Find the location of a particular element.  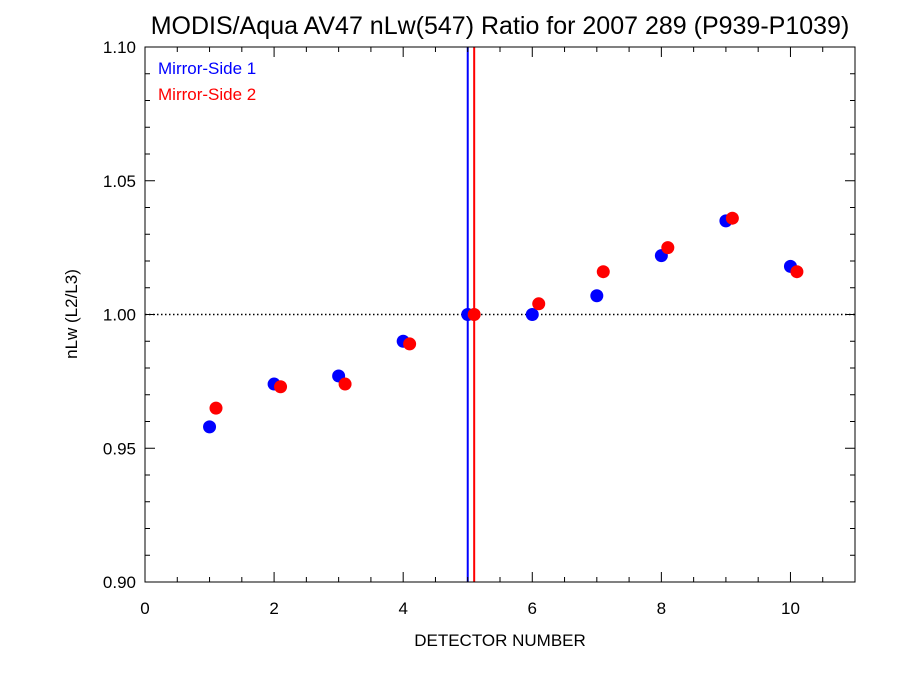

y-tick-label: 1.10 is located at coordinates (119, 47).